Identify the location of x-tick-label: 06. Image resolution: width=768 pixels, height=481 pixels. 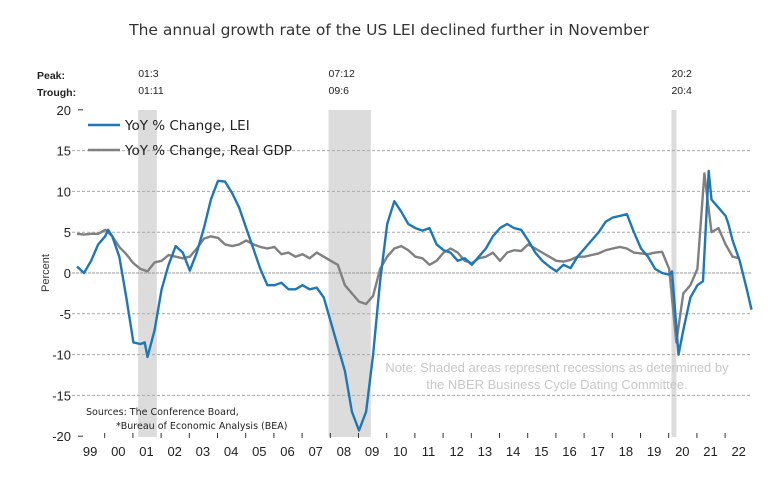
(287, 451).